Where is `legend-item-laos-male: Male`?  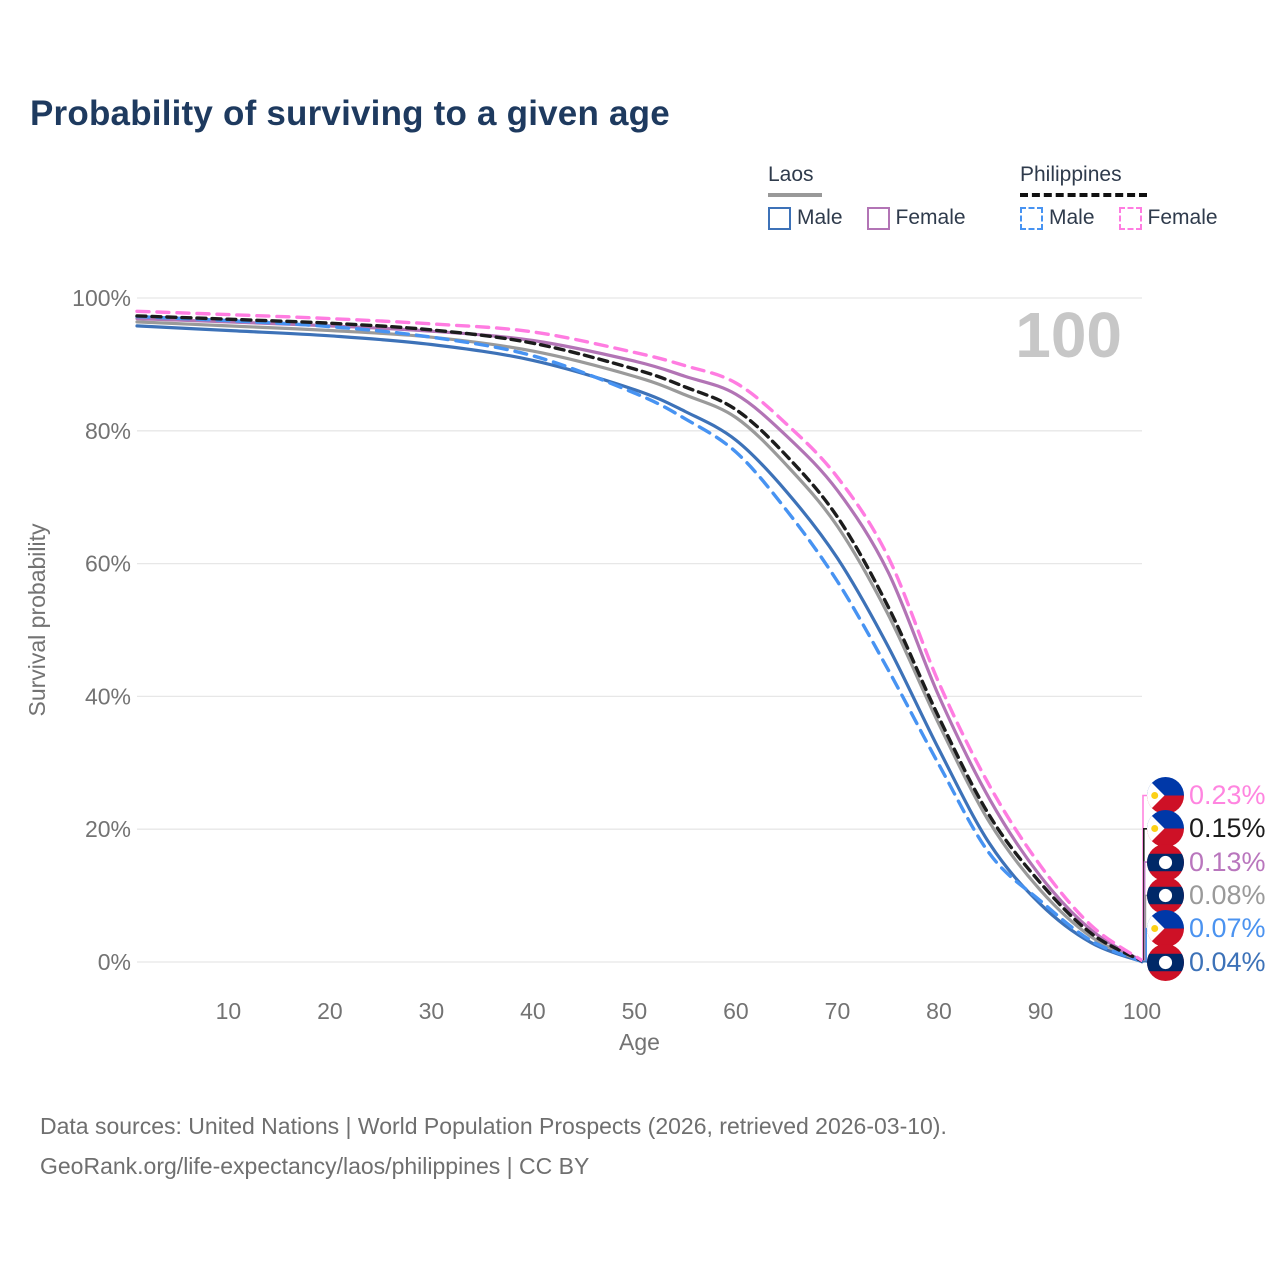
legend-item-laos-male: Male is located at coordinates (805, 218).